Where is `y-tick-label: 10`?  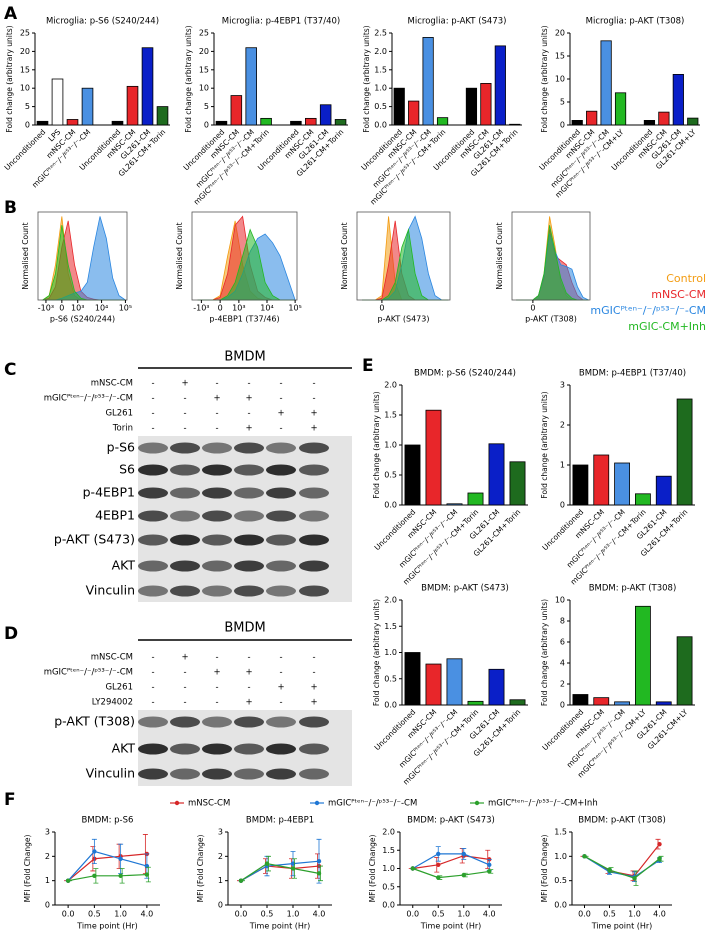 y-tick-label: 10 is located at coordinates (560, 79).